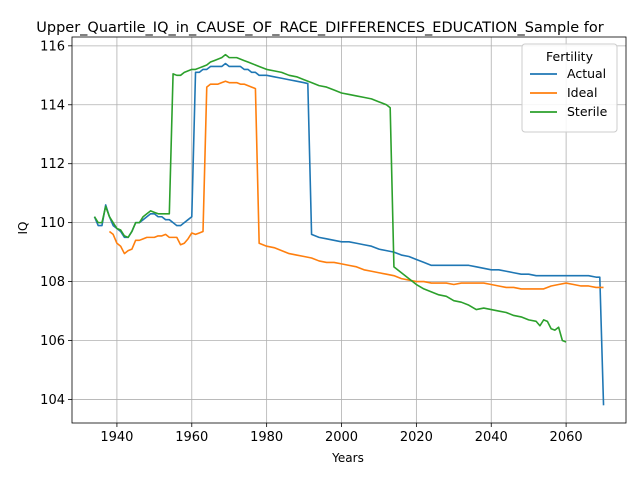  What do you see at coordinates (52, 46) in the screenshot?
I see `y-tick-label: 116` at bounding box center [52, 46].